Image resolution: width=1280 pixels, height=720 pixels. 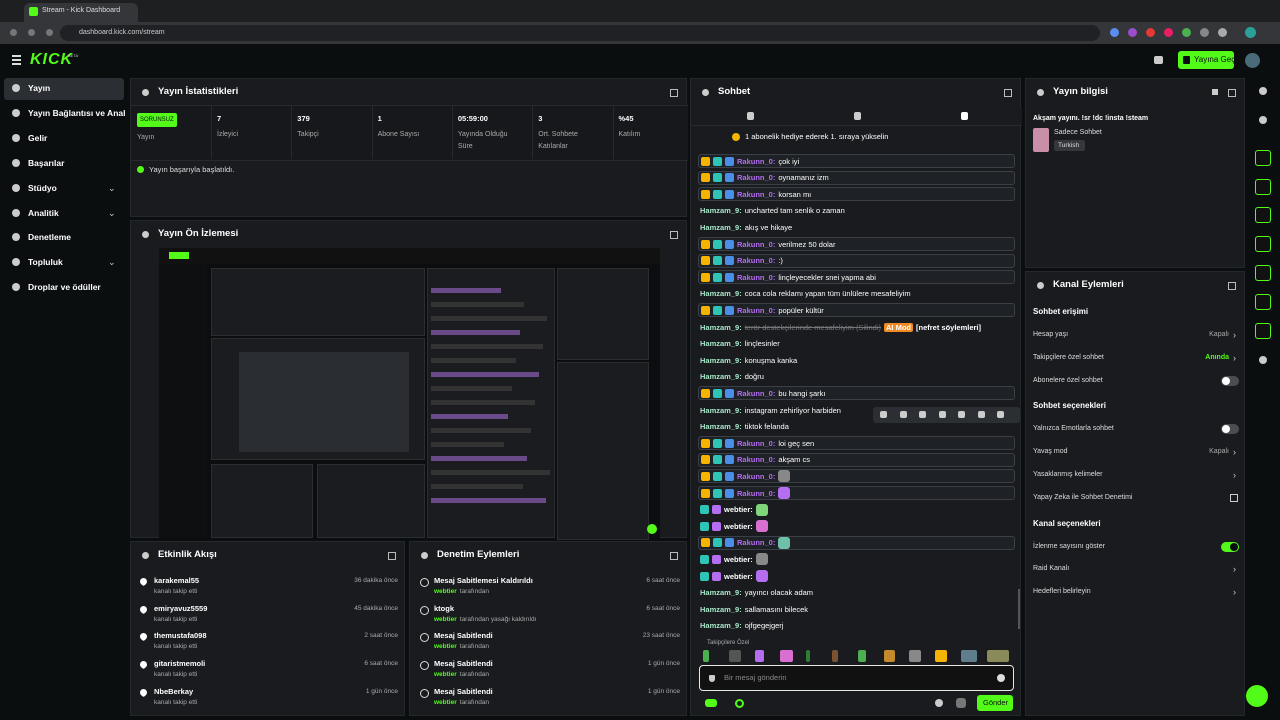 What do you see at coordinates (174, 691) in the screenshot?
I see `activity-user: NbeBerkay` at bounding box center [174, 691].